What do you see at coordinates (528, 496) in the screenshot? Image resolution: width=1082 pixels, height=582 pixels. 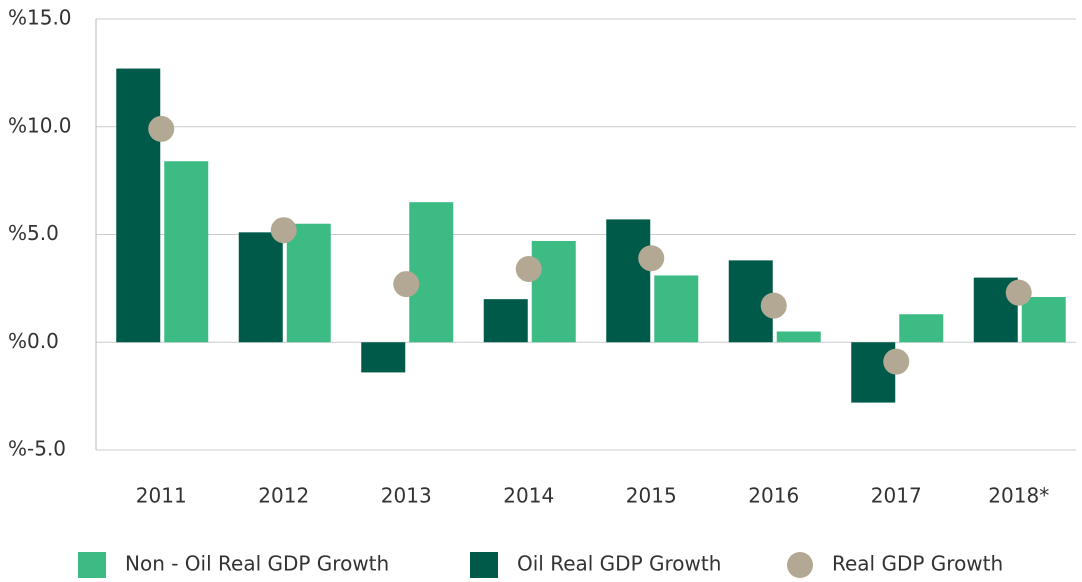 I see `x-tick-label: 2014` at bounding box center [528, 496].